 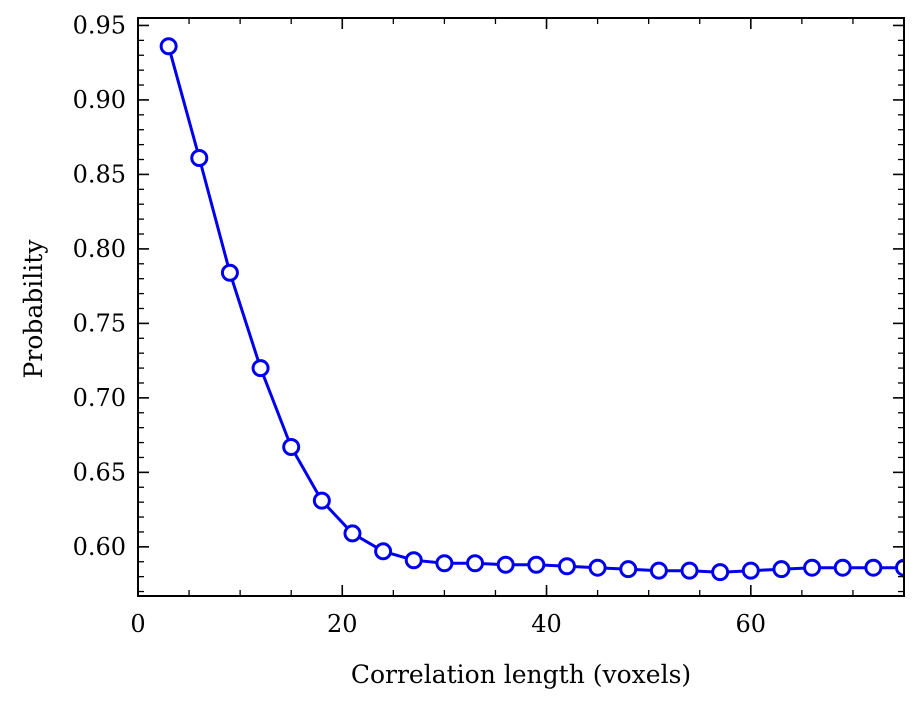 I want to click on x-axis-label: Correlation length (voxels), so click(x=521, y=674).